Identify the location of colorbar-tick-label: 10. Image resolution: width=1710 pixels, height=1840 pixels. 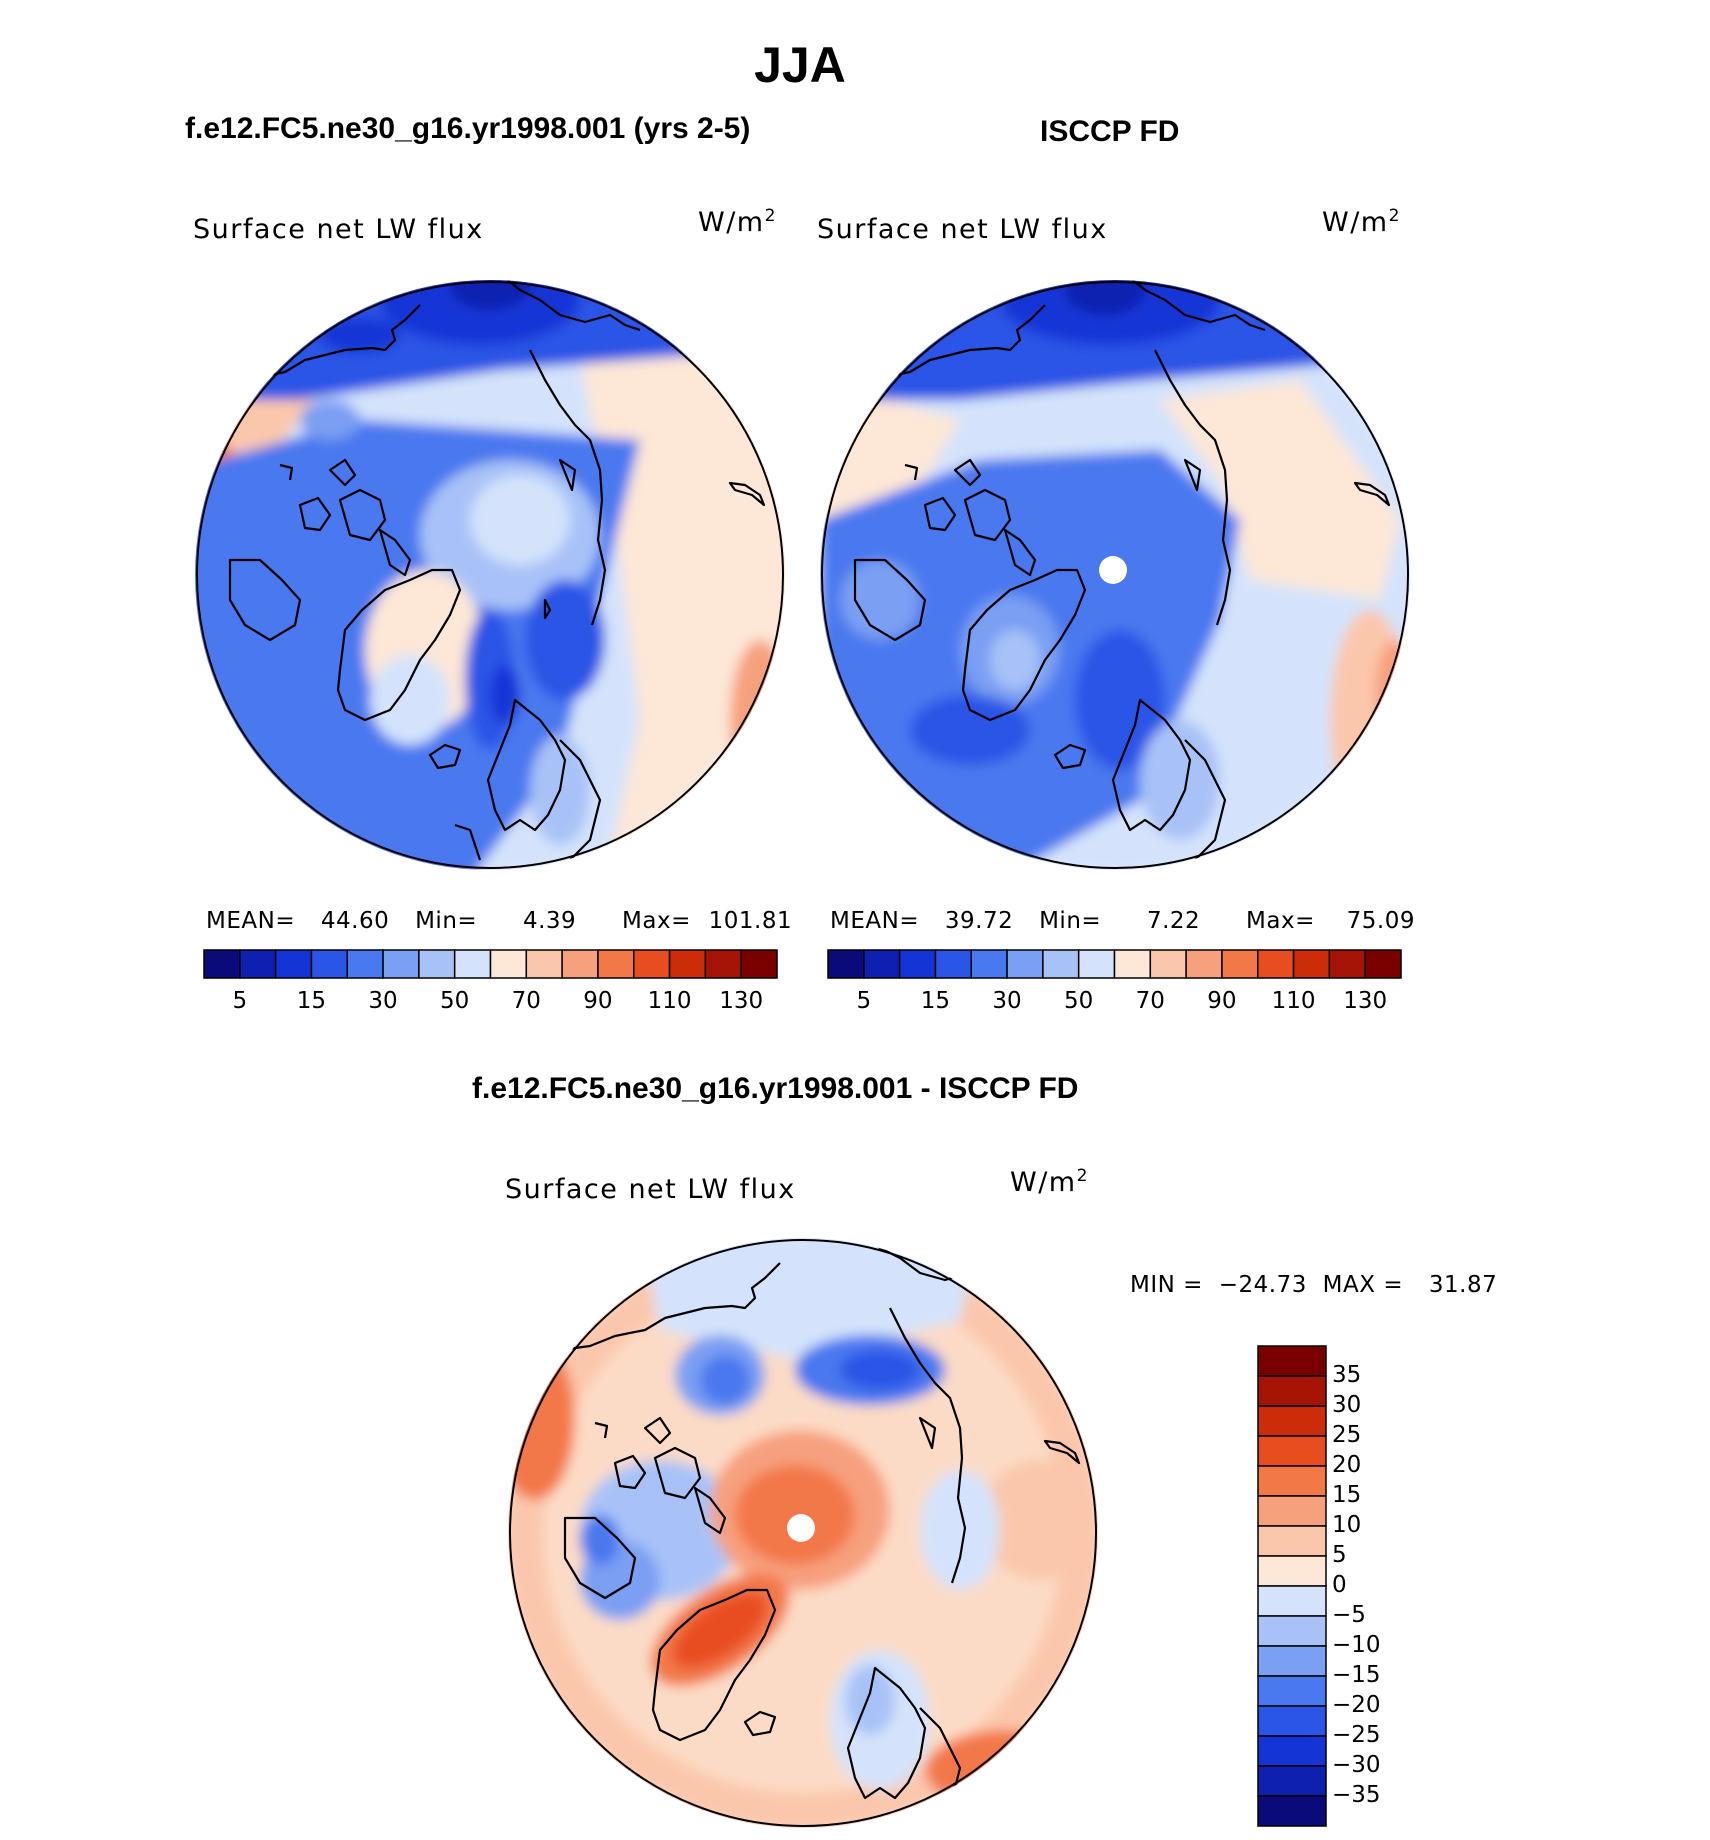
(1347, 1525).